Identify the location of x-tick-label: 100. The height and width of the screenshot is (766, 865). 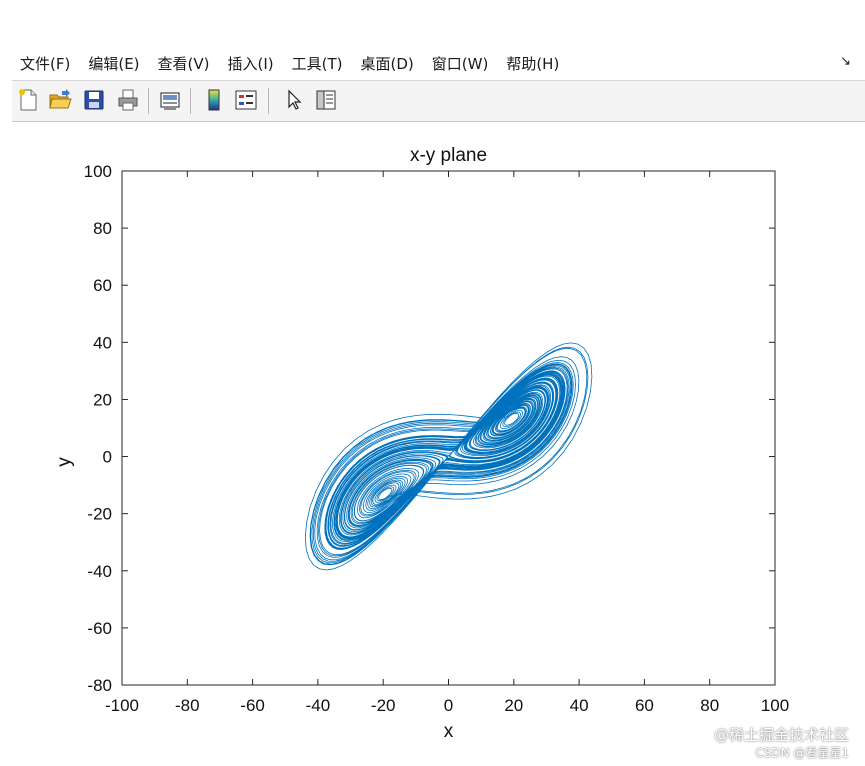
(775, 705).